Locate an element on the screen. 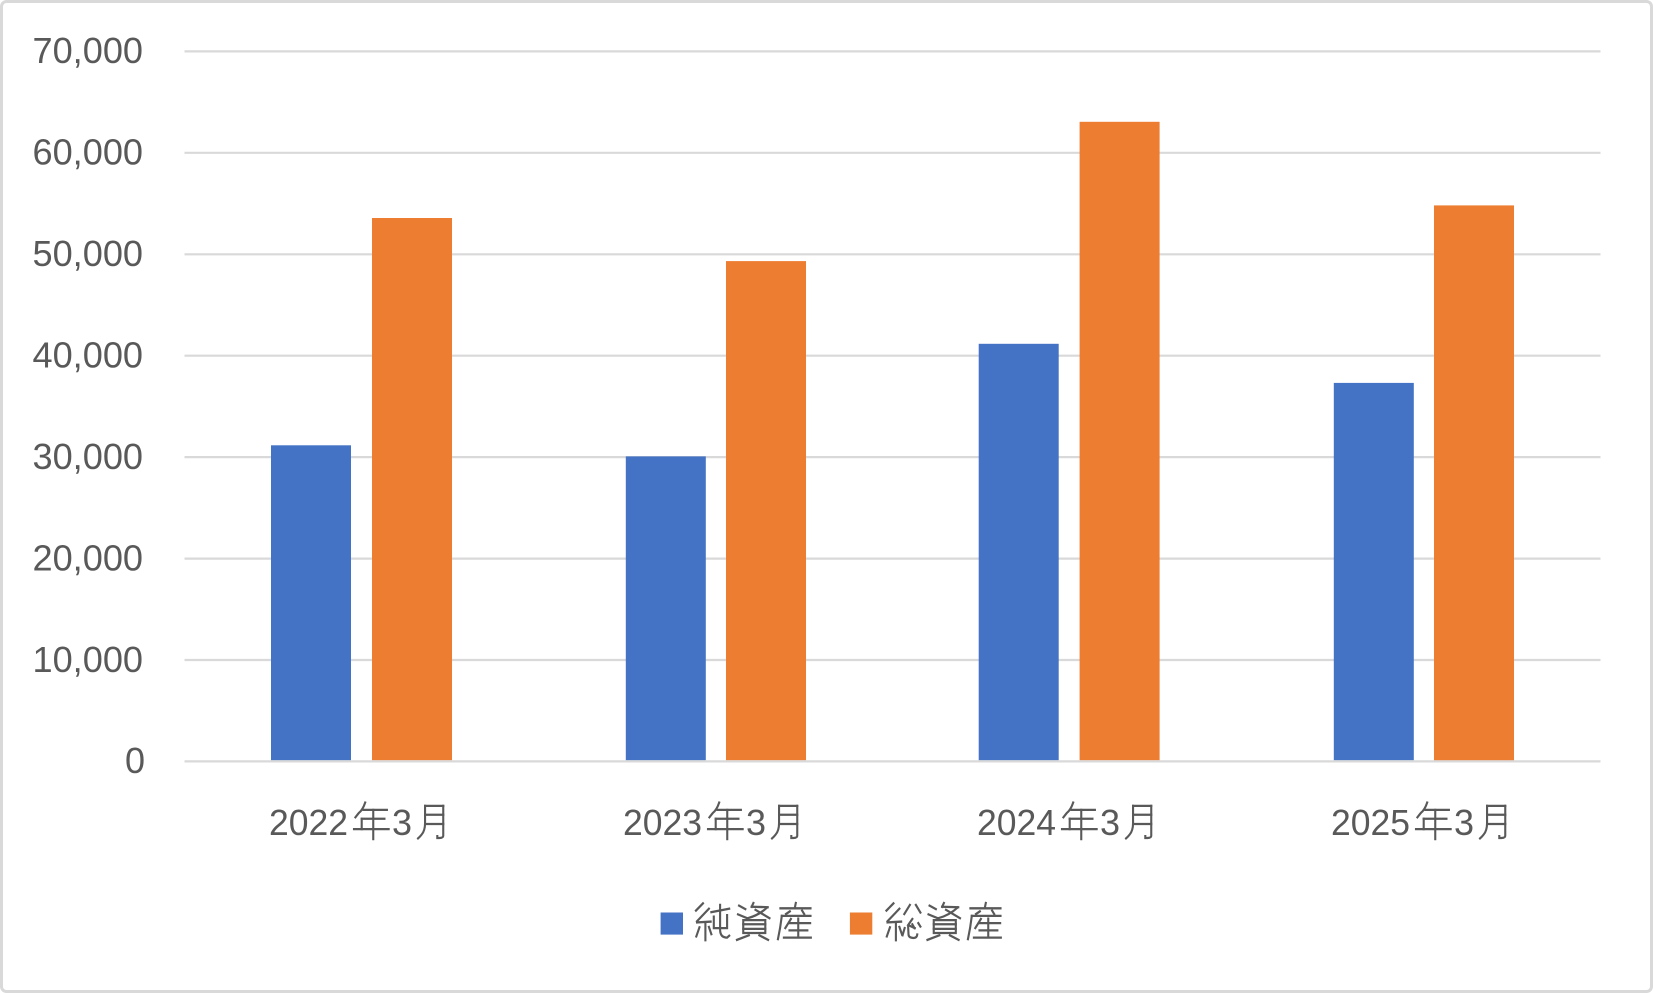  svg-text: 2024 is located at coordinates (1016, 822).